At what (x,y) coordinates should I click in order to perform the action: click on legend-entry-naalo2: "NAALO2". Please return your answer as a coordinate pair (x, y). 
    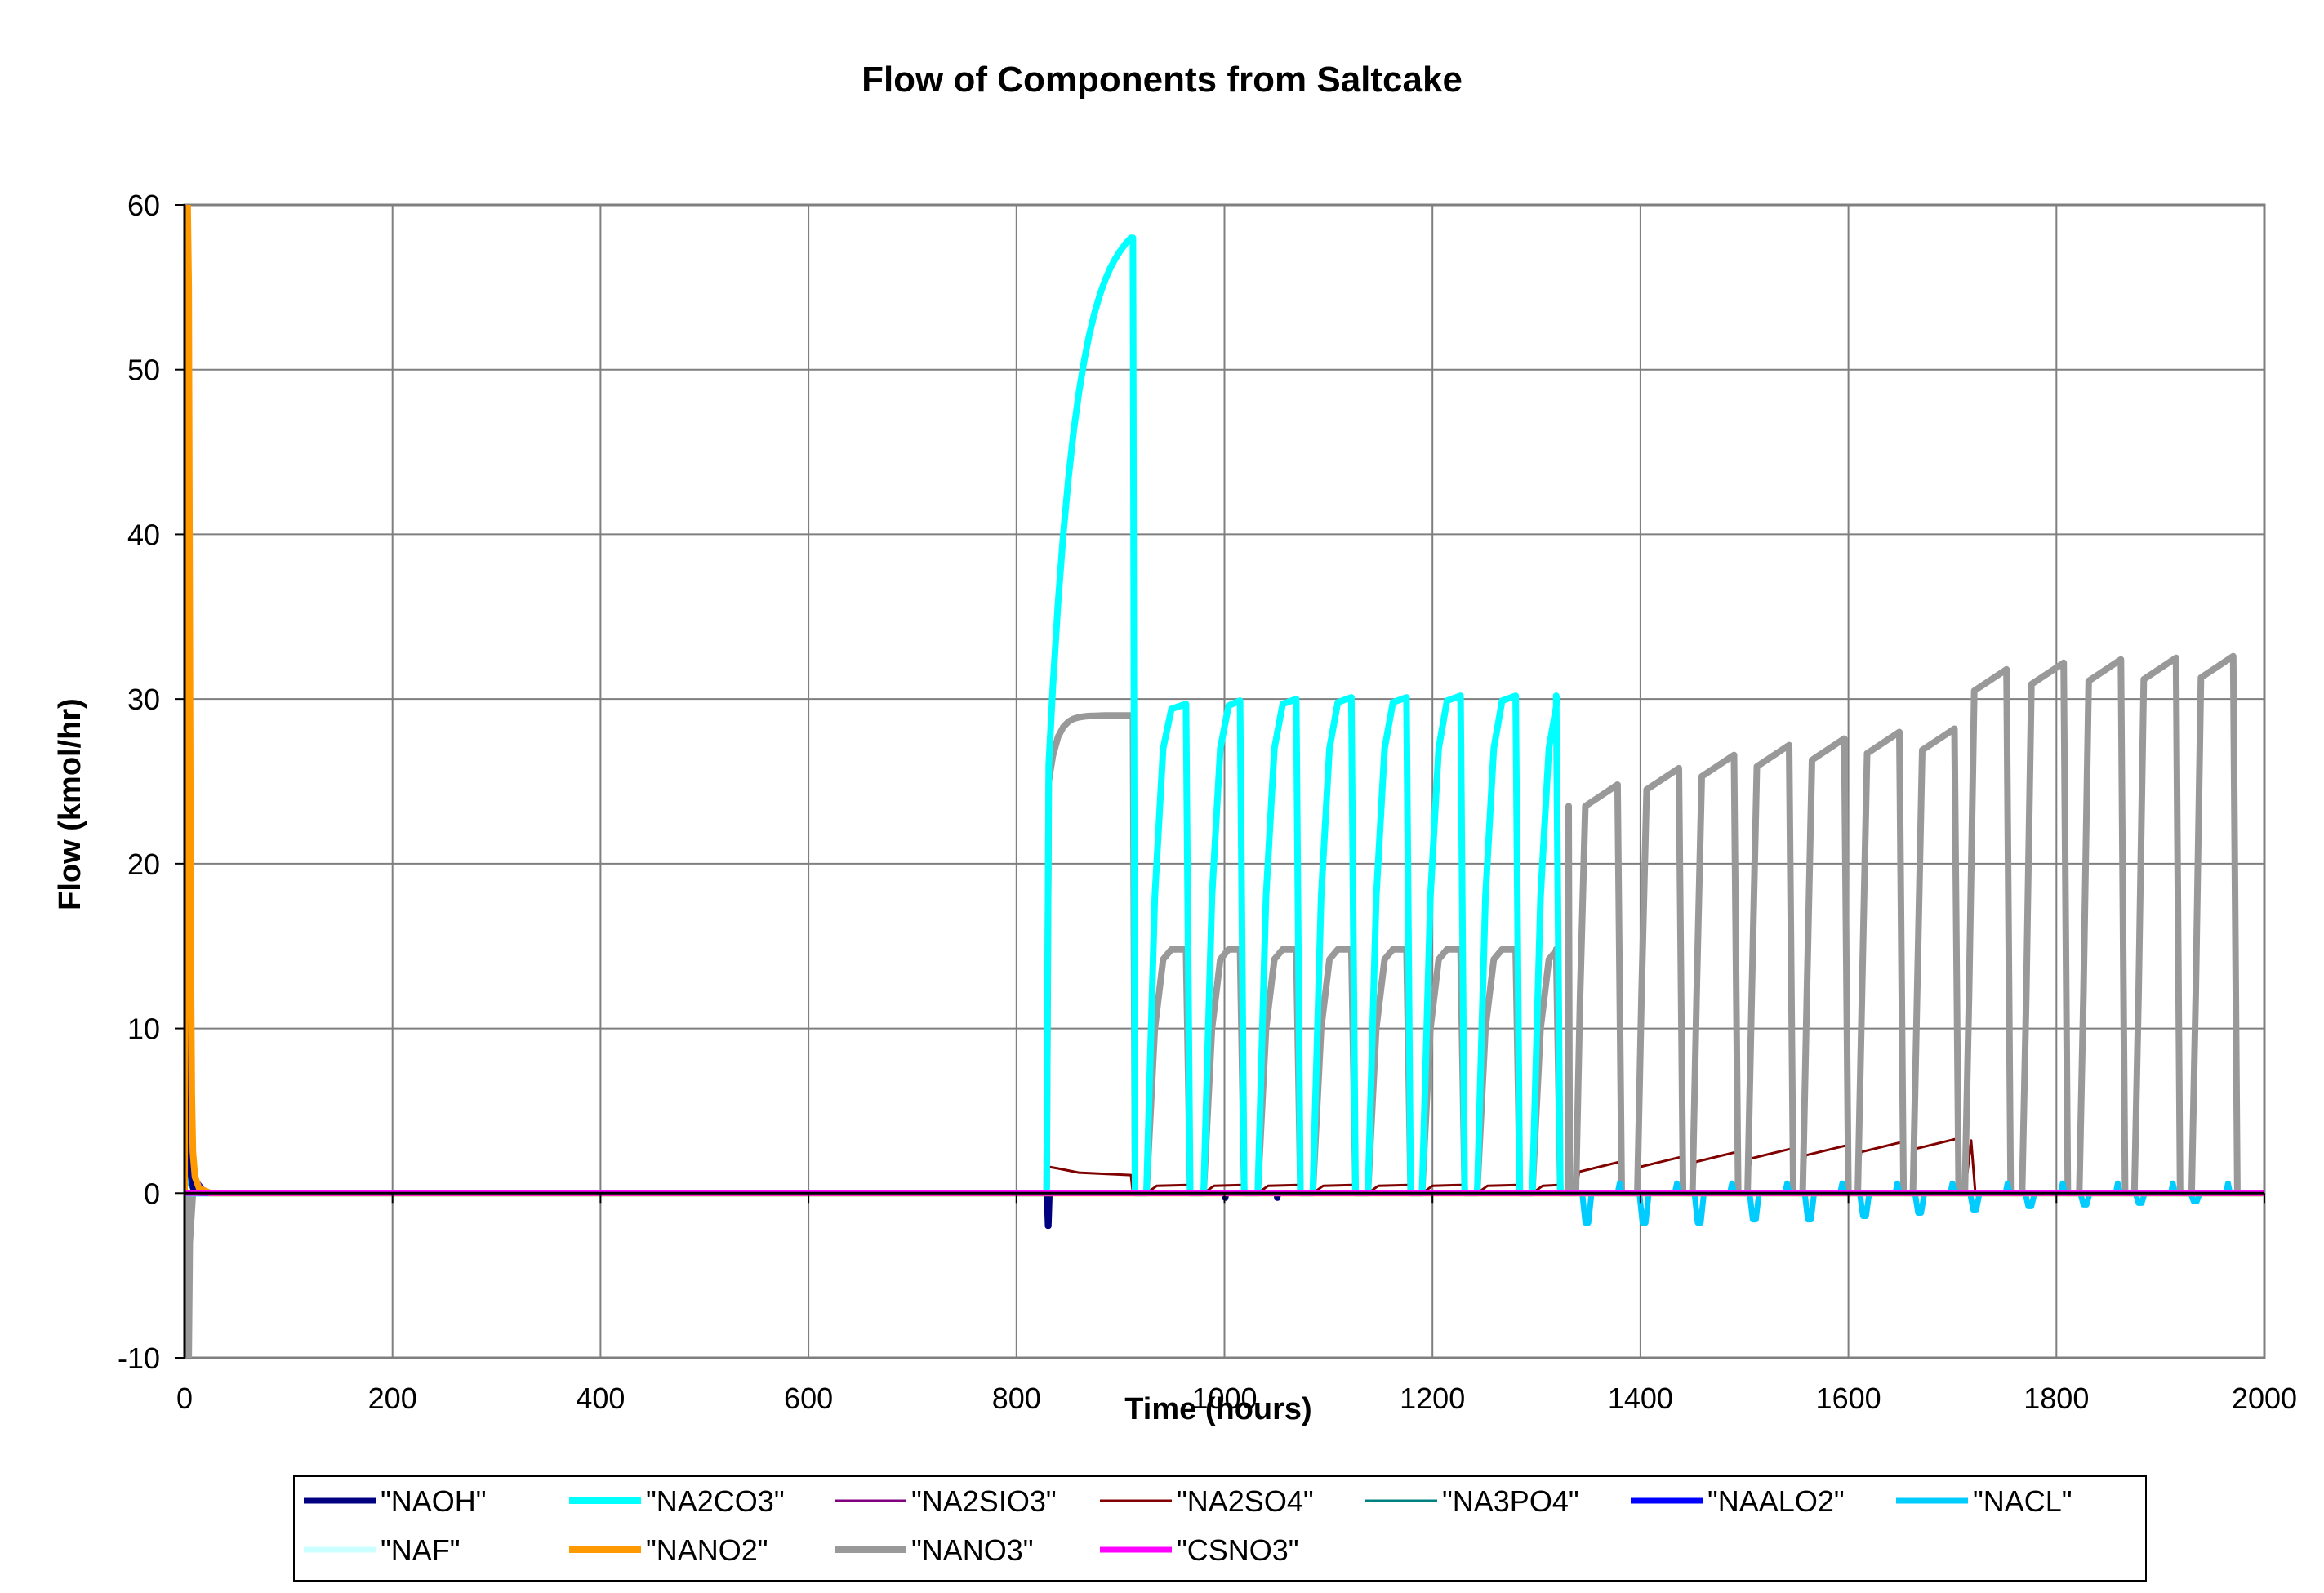
    Looking at the image, I should click on (1738, 1501).